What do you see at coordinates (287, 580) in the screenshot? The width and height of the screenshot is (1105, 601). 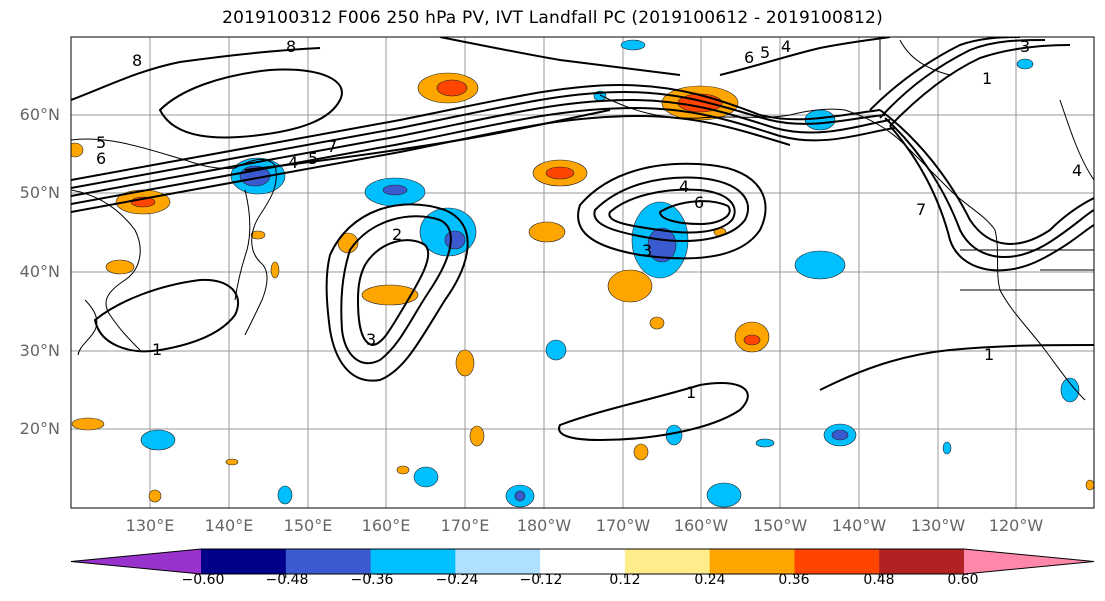 I see `colorbar-tick-label: −0.48` at bounding box center [287, 580].